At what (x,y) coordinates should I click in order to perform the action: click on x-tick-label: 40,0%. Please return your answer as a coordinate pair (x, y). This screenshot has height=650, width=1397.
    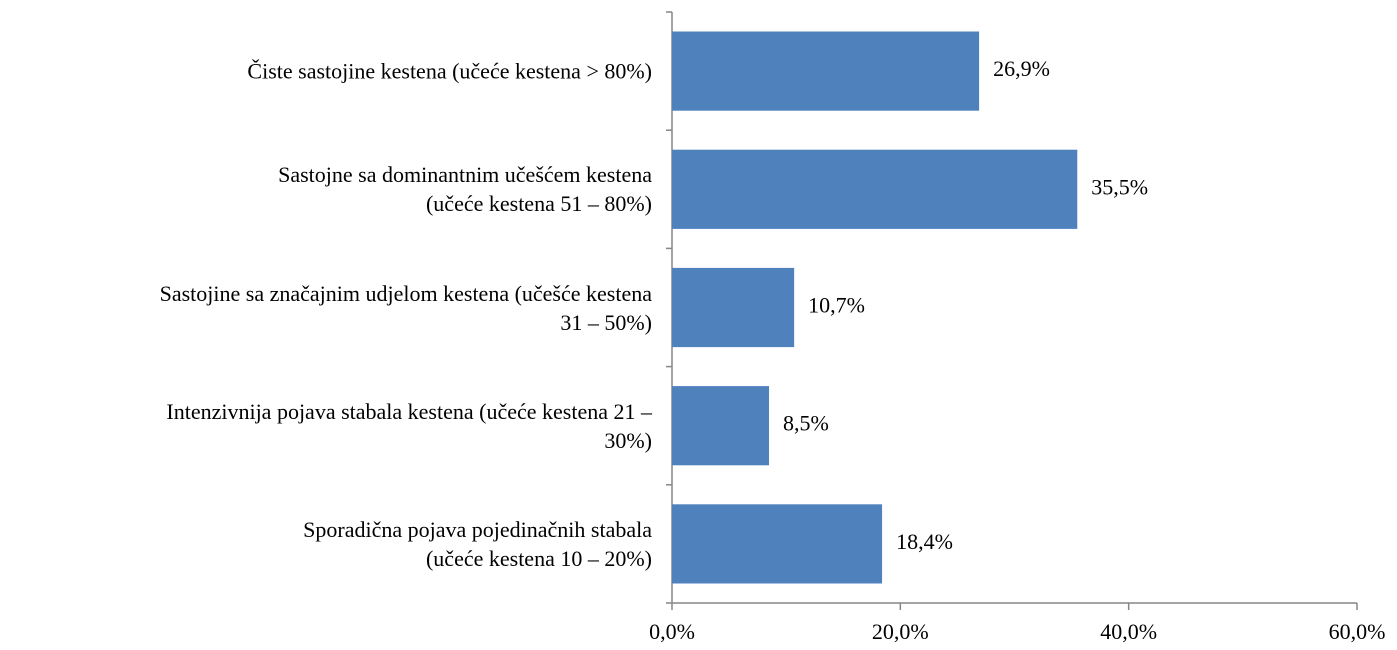
    Looking at the image, I should click on (1128, 631).